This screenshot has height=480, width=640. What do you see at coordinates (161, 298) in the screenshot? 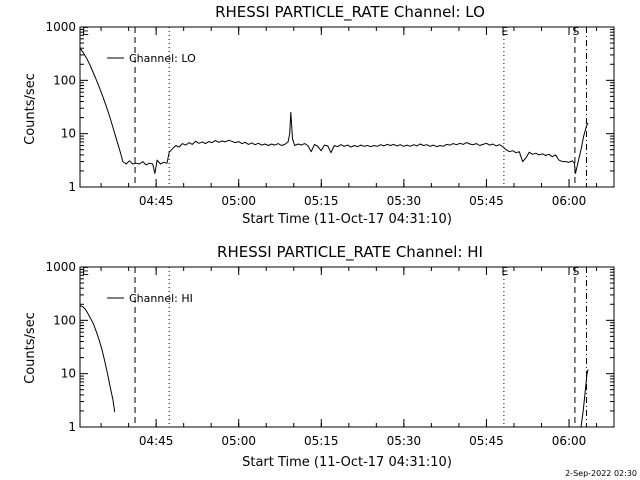
I see `legend-label-hi: Channel: HI` at bounding box center [161, 298].